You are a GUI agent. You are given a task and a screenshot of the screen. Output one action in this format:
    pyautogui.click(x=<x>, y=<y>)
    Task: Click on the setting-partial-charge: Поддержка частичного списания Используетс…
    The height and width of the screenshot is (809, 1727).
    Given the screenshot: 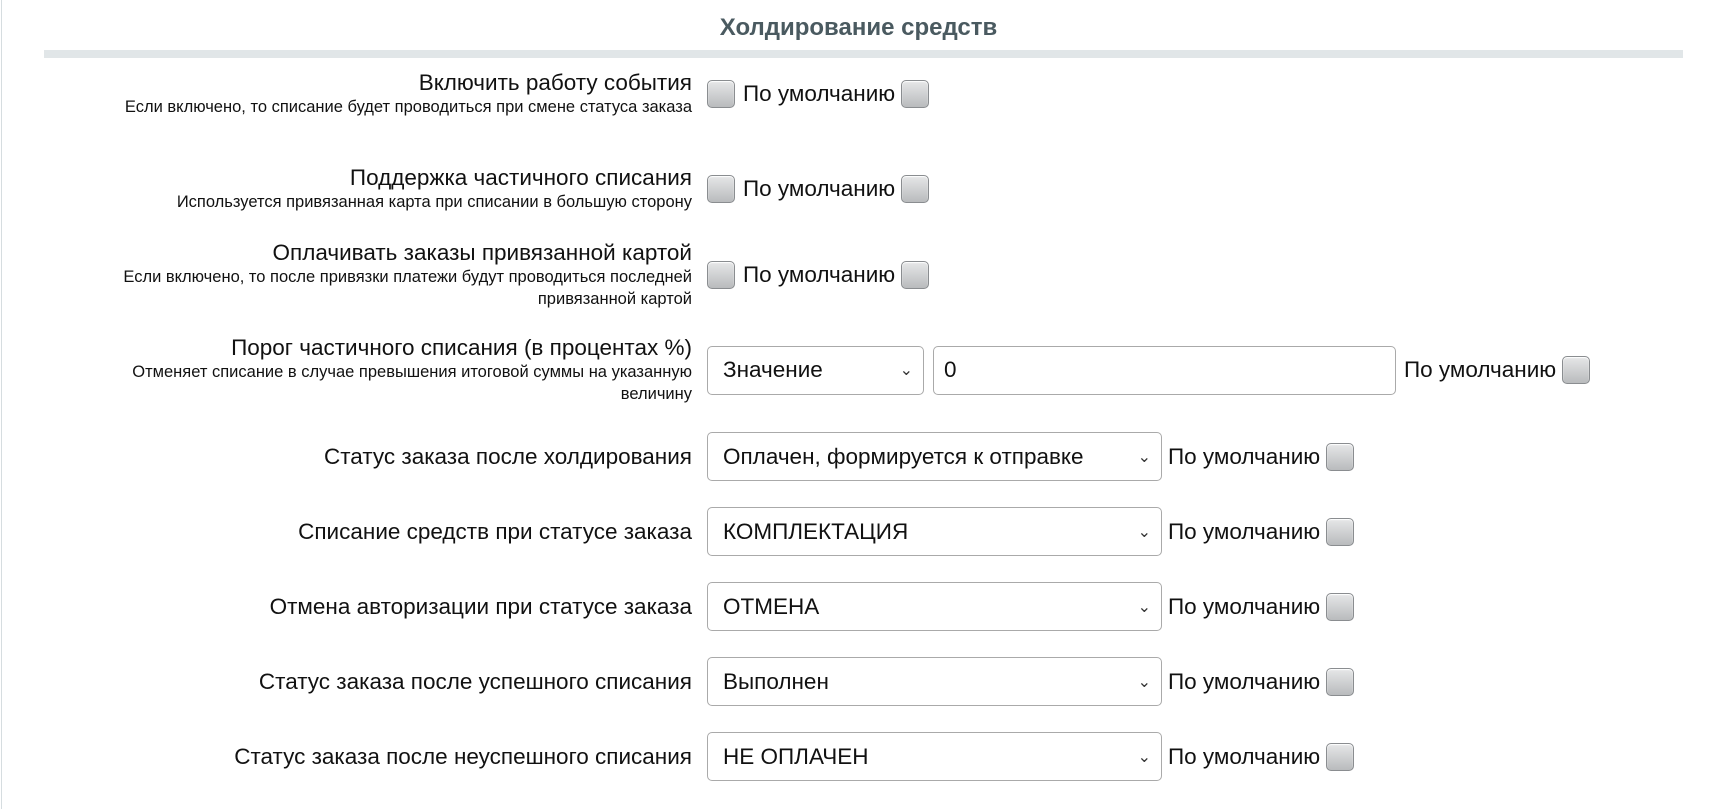 What is the action you would take?
    pyautogui.click(x=863, y=189)
    